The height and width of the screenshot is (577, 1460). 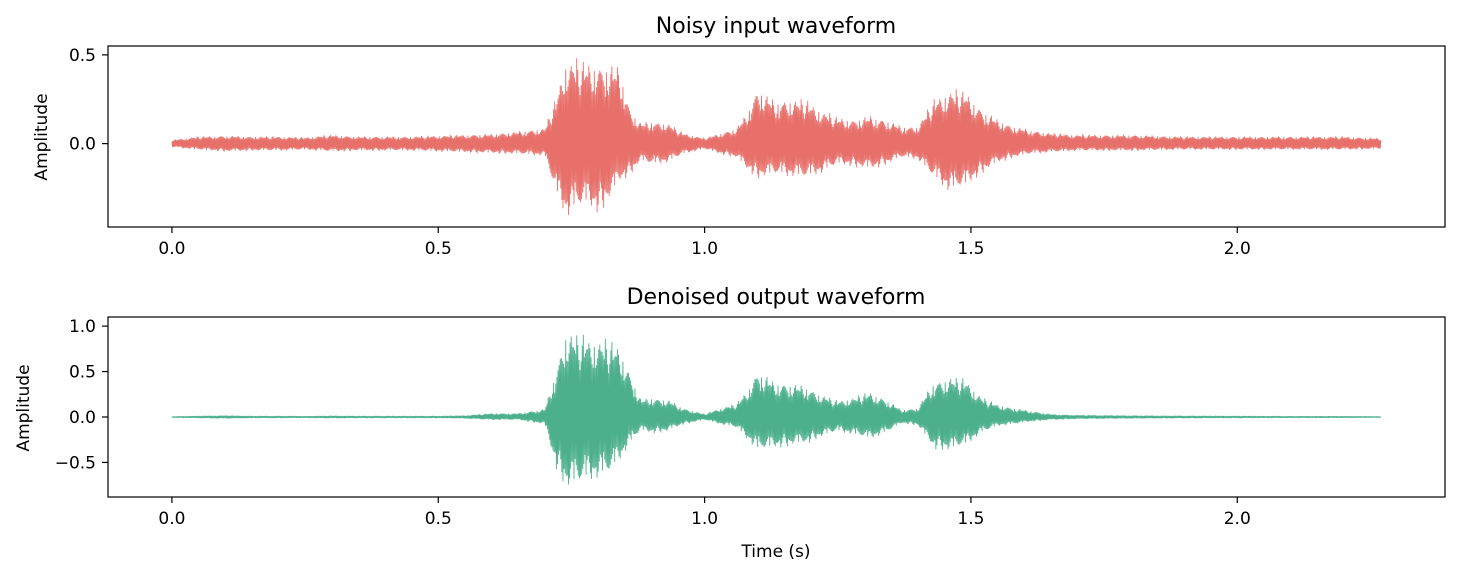 What do you see at coordinates (42, 136) in the screenshot?
I see `noisy-ylabel: Amplitude` at bounding box center [42, 136].